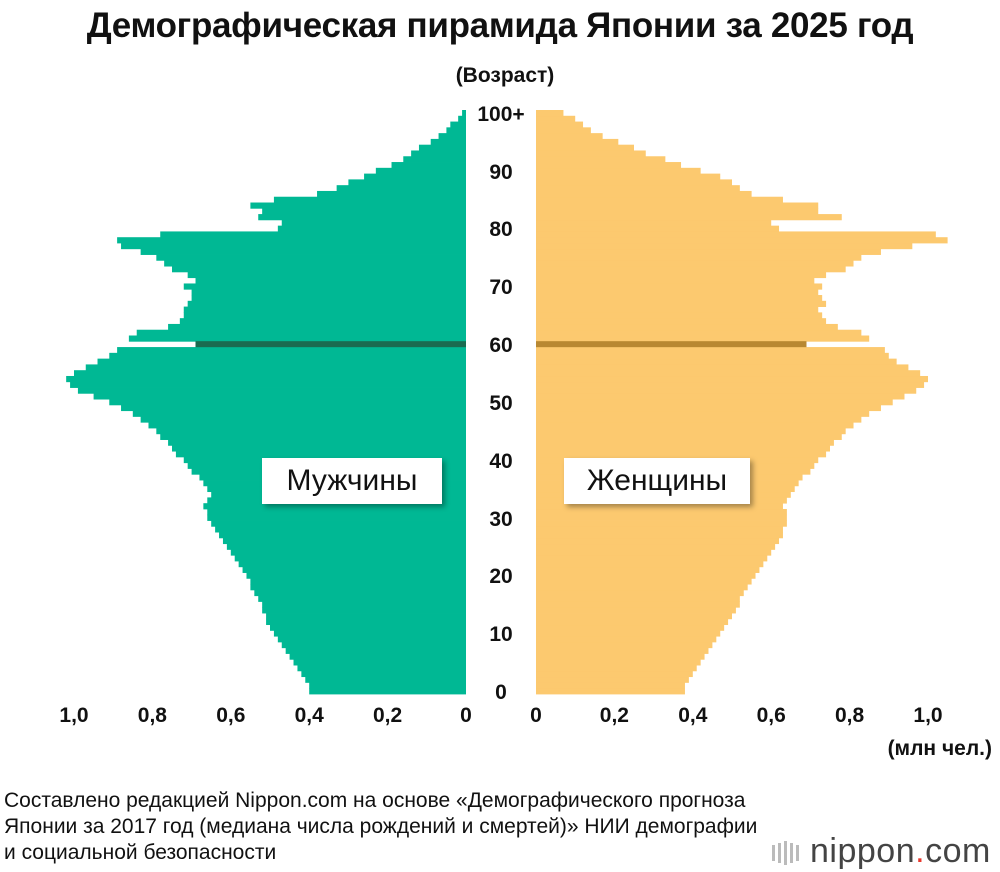 The image size is (1000, 872). What do you see at coordinates (330, 344) in the screenshot?
I see `male-marker-line` at bounding box center [330, 344].